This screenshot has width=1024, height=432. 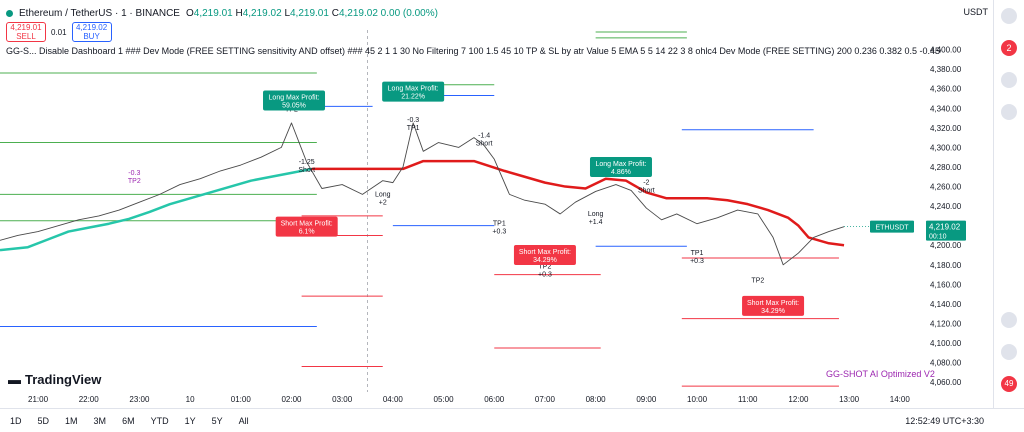 What do you see at coordinates (38, 399) in the screenshot?
I see `x-tick-label: 21:00` at bounding box center [38, 399].